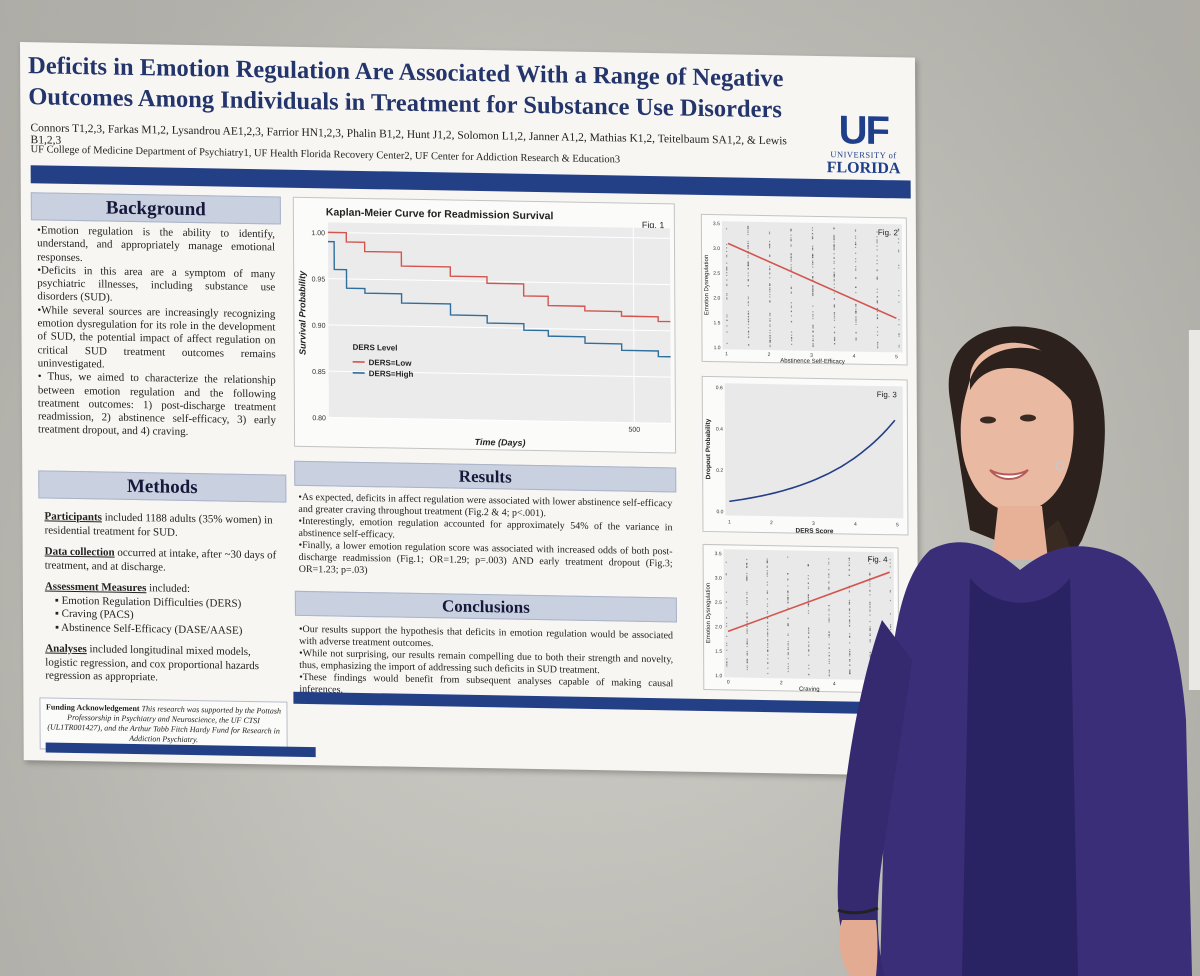  Describe the element at coordinates (66, 649) in the screenshot. I see `analyses-label: Analyses` at that location.